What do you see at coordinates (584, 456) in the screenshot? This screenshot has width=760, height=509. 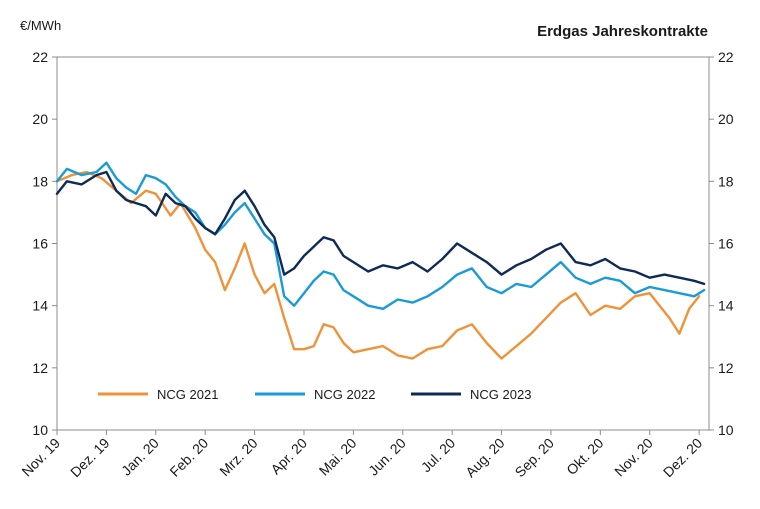 I see `x-tick-label: Okt. 20` at bounding box center [584, 456].